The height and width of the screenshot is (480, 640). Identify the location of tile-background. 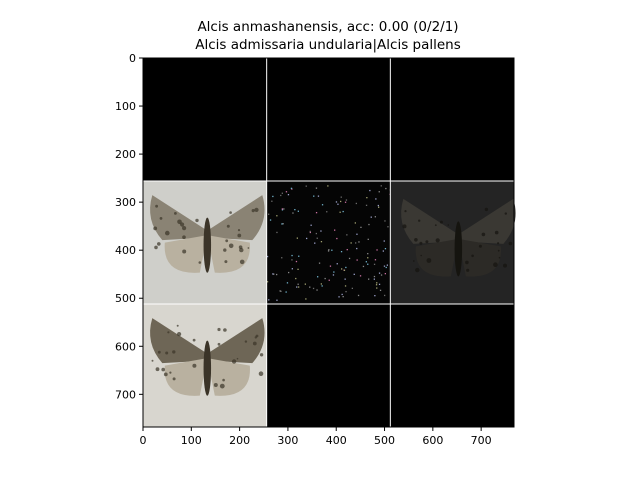
(328, 242).